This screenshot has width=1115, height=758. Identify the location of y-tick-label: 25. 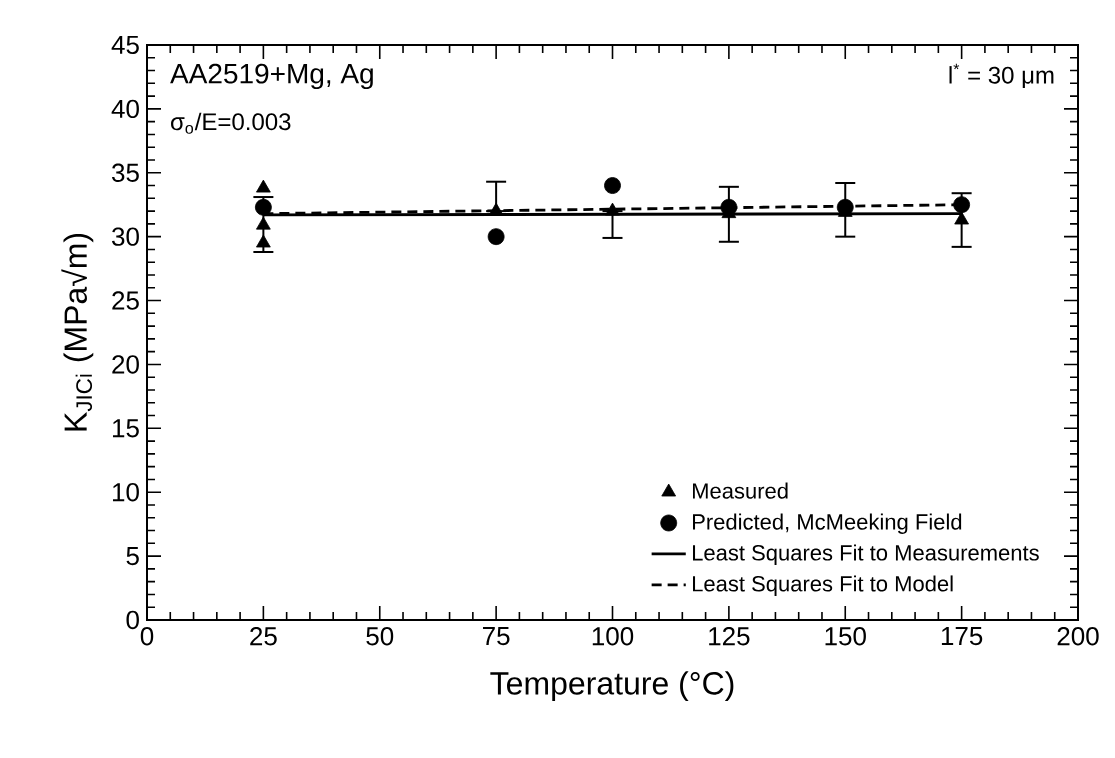
(125, 300).